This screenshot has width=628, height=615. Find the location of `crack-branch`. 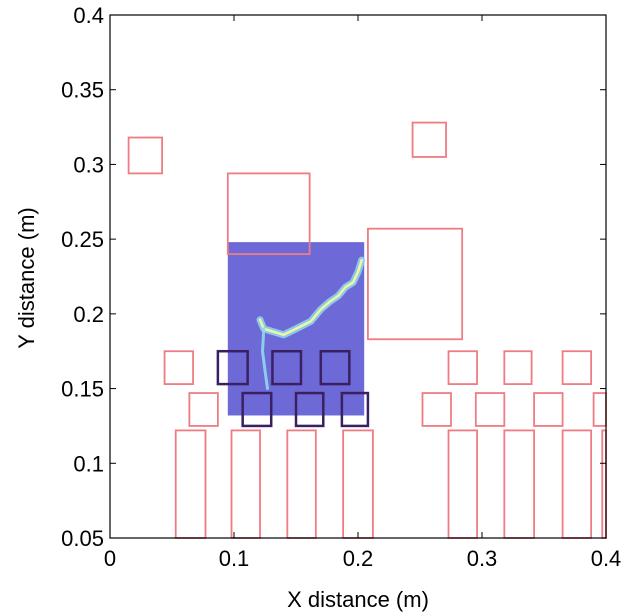

crack-branch is located at coordinates (265, 359).